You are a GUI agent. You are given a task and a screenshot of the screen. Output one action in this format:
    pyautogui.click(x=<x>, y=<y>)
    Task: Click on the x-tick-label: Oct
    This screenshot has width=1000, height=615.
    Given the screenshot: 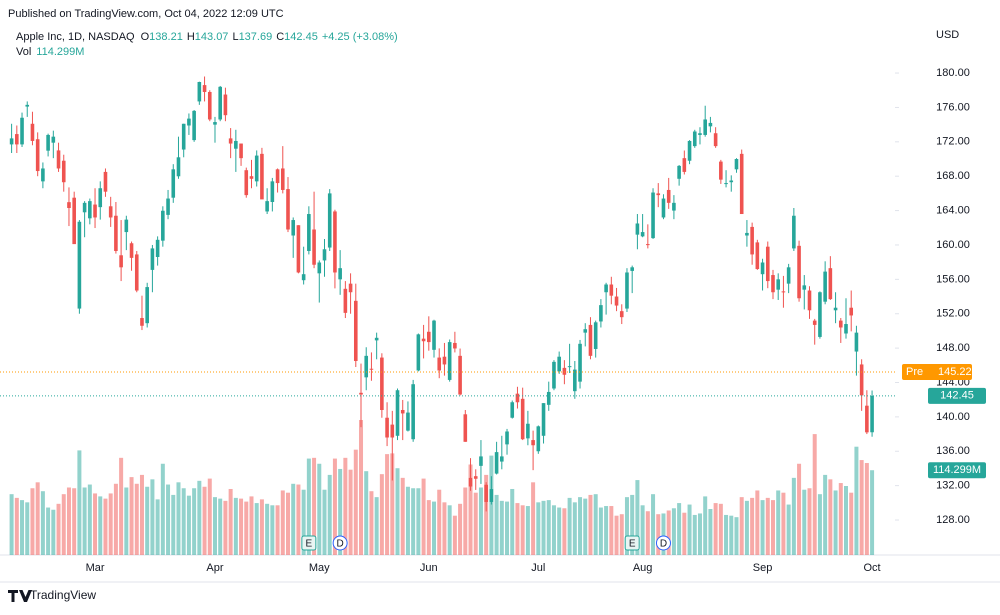 What is the action you would take?
    pyautogui.click(x=872, y=568)
    